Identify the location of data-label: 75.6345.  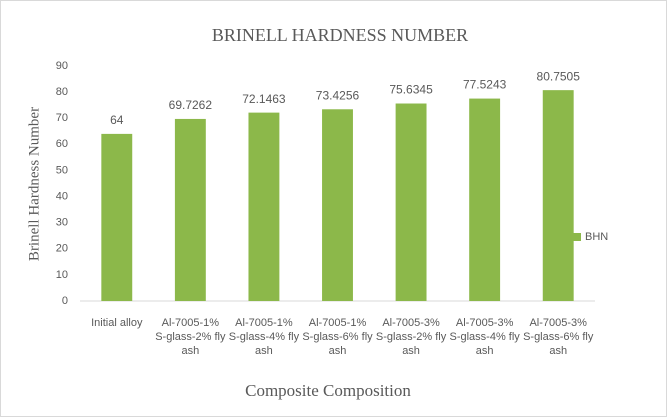
(411, 90).